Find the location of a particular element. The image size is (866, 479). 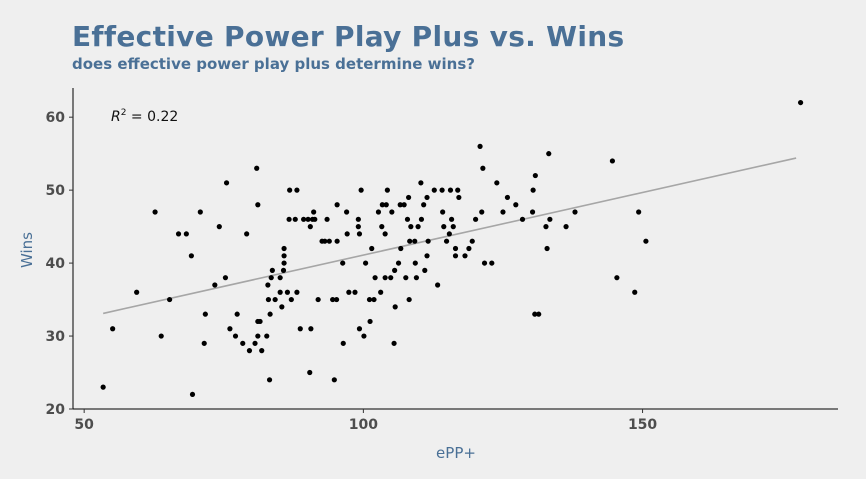

y-tick-label: 20 is located at coordinates (56, 410).